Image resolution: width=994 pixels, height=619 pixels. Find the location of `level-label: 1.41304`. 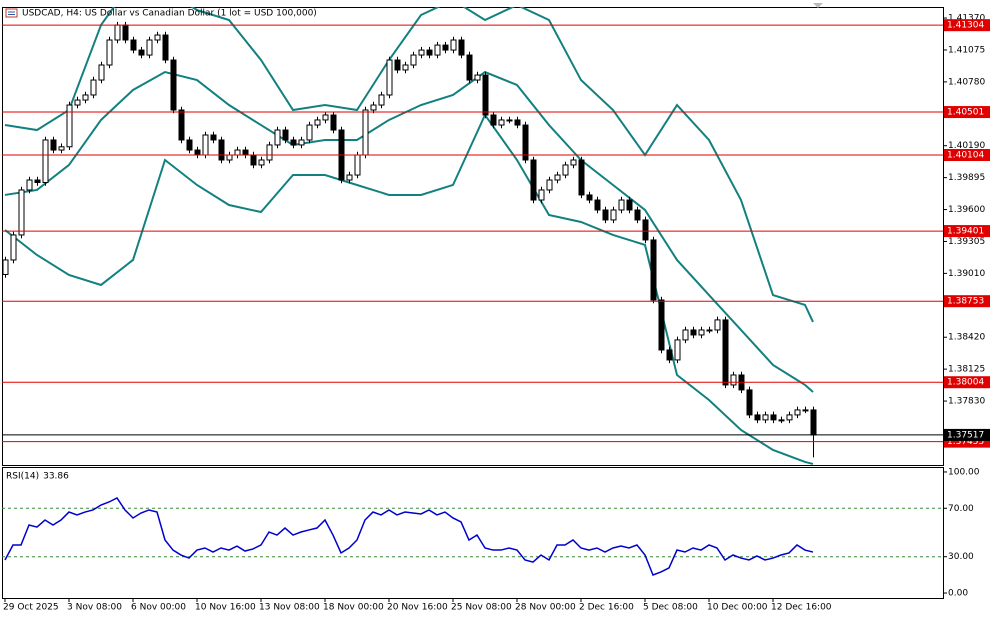

level-label: 1.41304 is located at coordinates (965, 26).